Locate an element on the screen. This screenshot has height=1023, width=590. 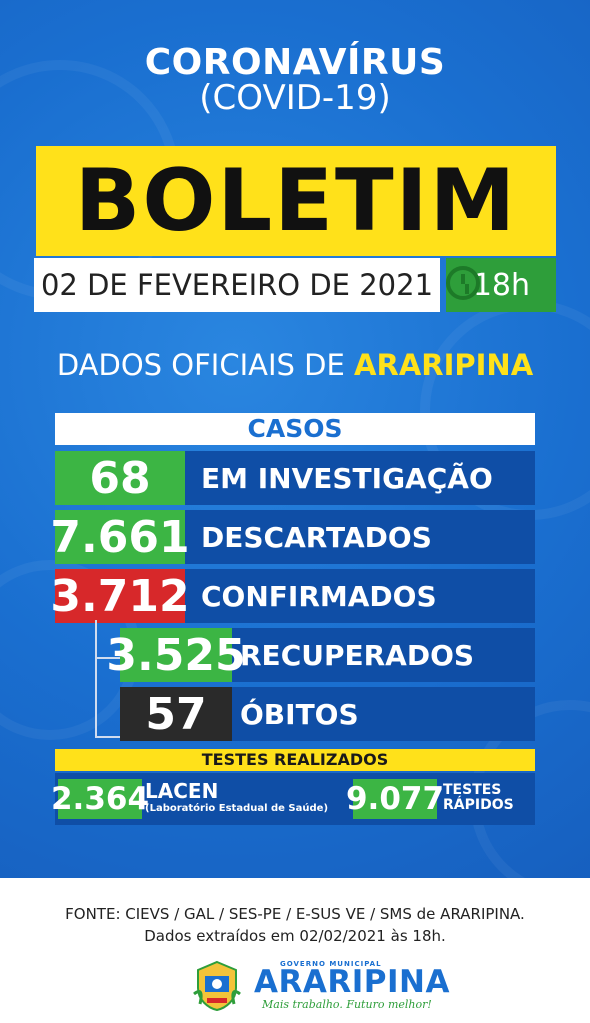
cases-investigation-value: 68 is located at coordinates (120, 478).